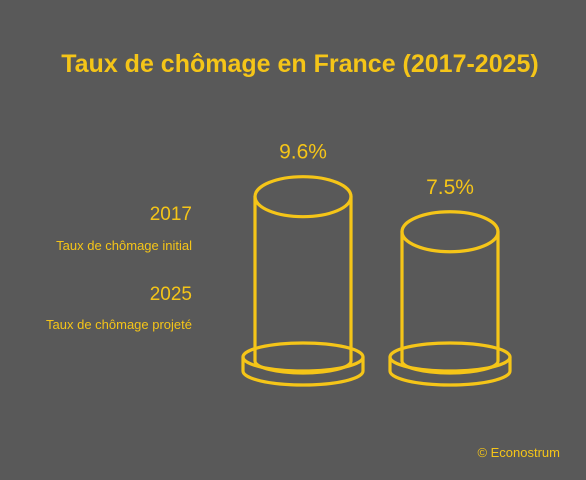  Describe the element at coordinates (303, 357) in the screenshot. I see `cylinder-base-top-2017` at that location.